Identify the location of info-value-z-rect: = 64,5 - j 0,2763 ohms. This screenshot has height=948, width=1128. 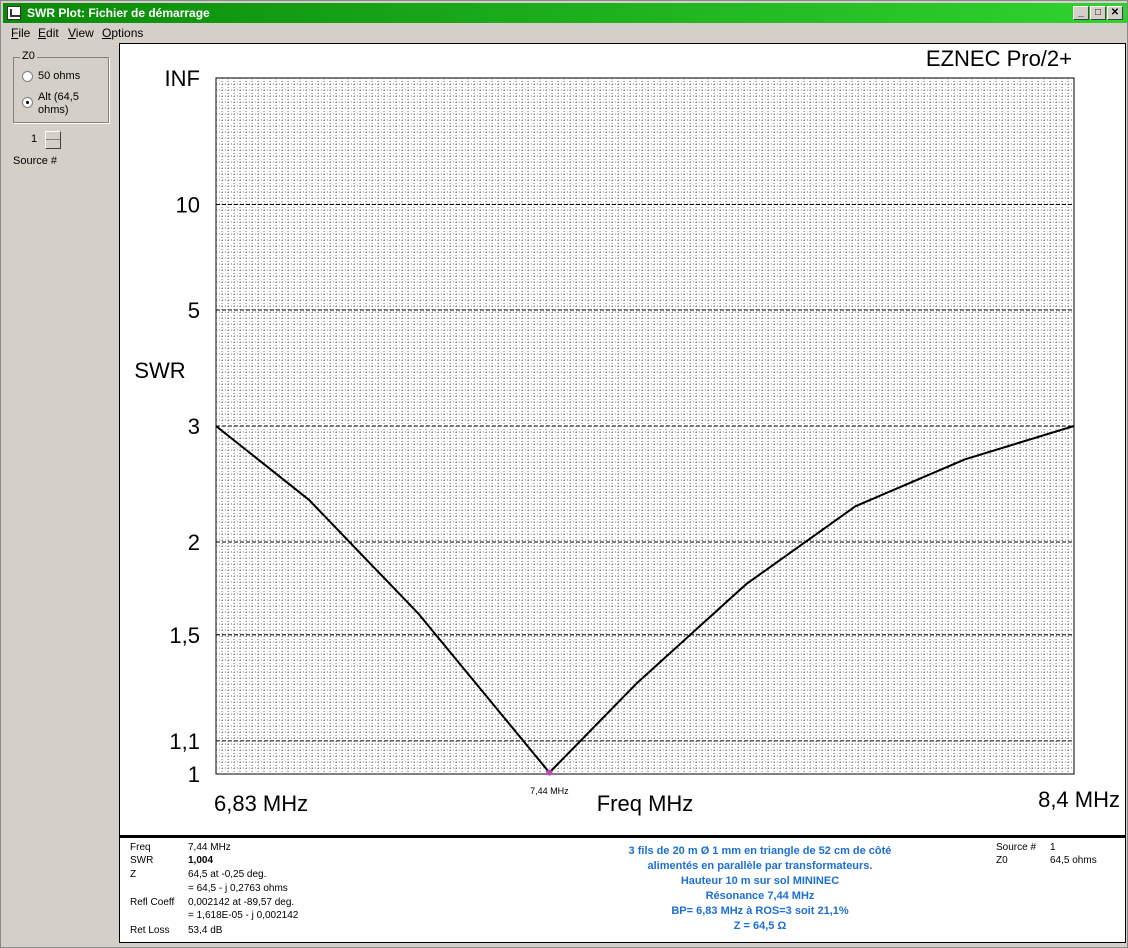
(238, 888).